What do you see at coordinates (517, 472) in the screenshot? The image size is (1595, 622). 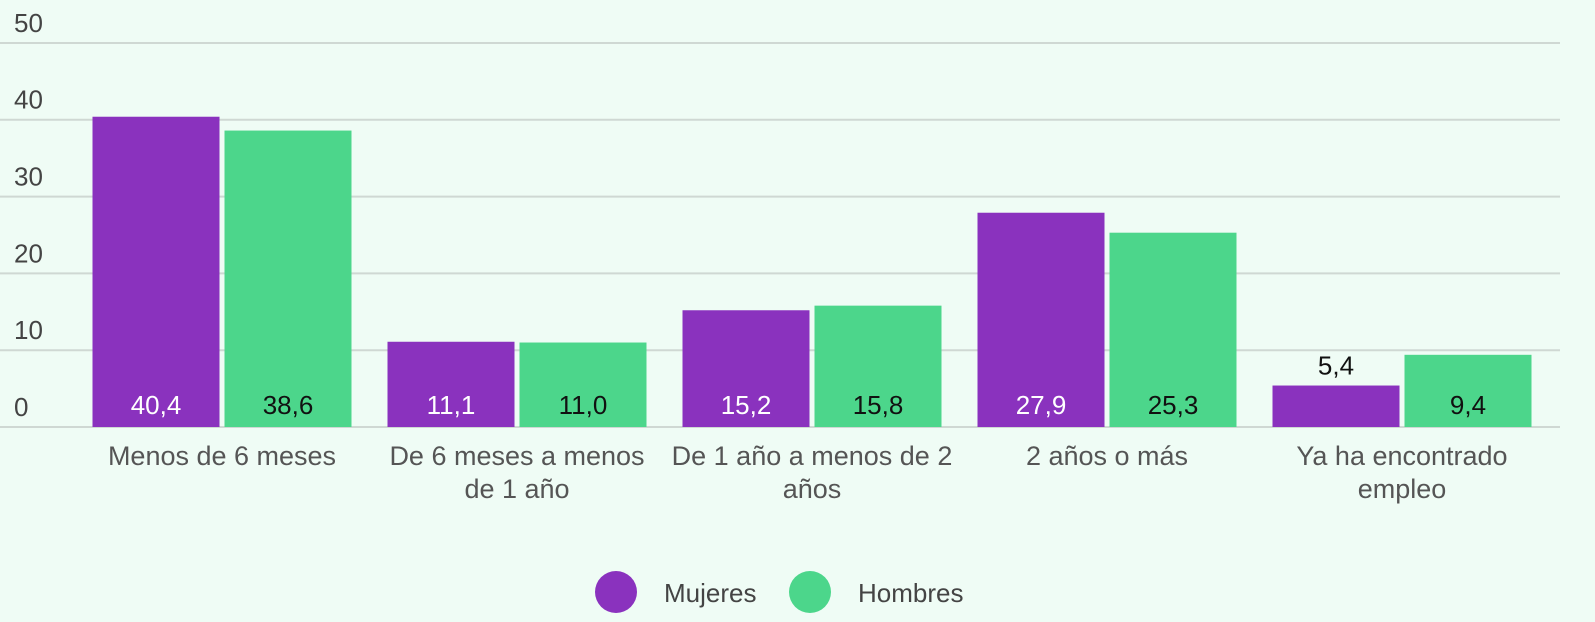 I see `x-tick-label: De 6 meses a menos de 1 año` at bounding box center [517, 472].